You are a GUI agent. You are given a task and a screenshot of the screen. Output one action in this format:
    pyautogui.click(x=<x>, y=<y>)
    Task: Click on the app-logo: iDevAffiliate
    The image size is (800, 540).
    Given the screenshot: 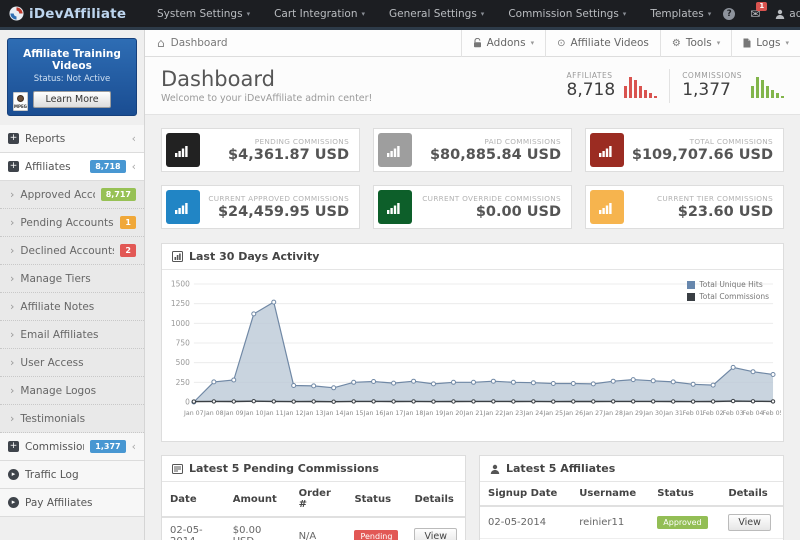 What is the action you would take?
    pyautogui.click(x=72, y=14)
    